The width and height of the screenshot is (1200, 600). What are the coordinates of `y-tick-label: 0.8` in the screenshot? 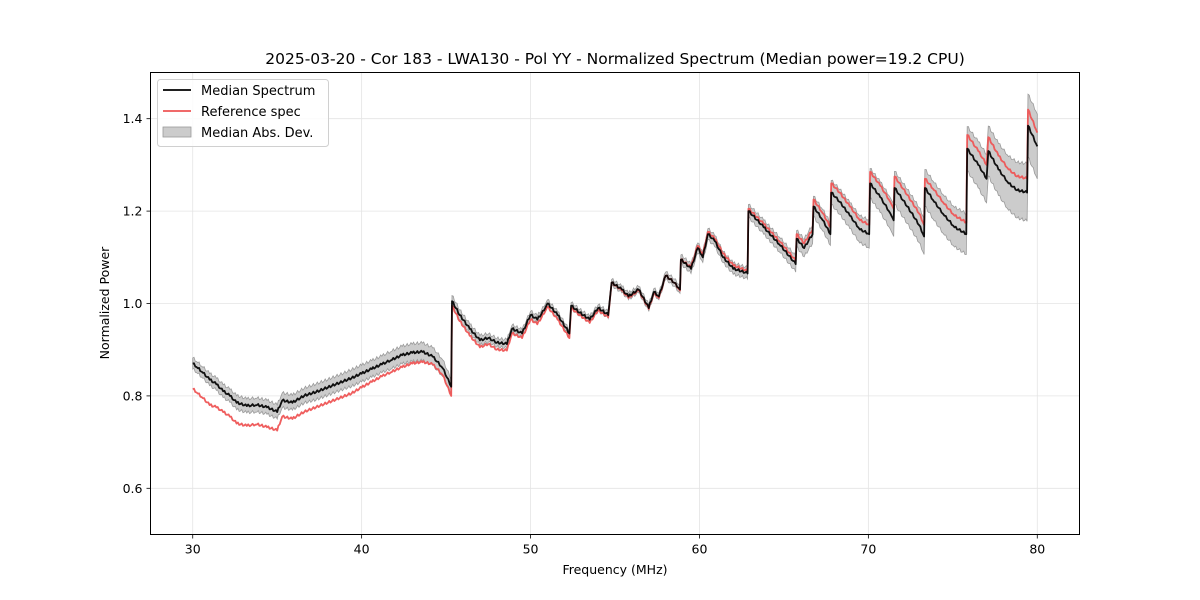 It's located at (133, 395).